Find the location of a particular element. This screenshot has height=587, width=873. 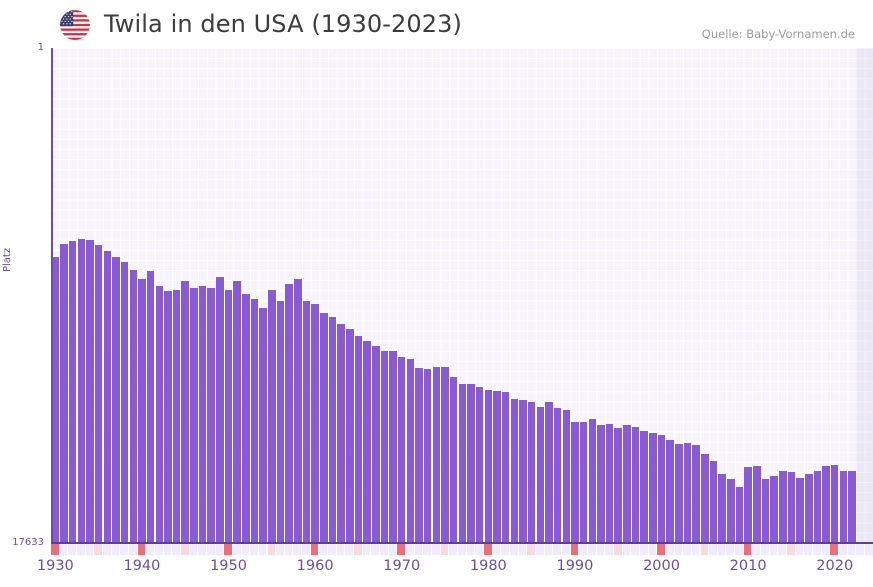

x-axis-tick-label: 1940 is located at coordinates (142, 566).